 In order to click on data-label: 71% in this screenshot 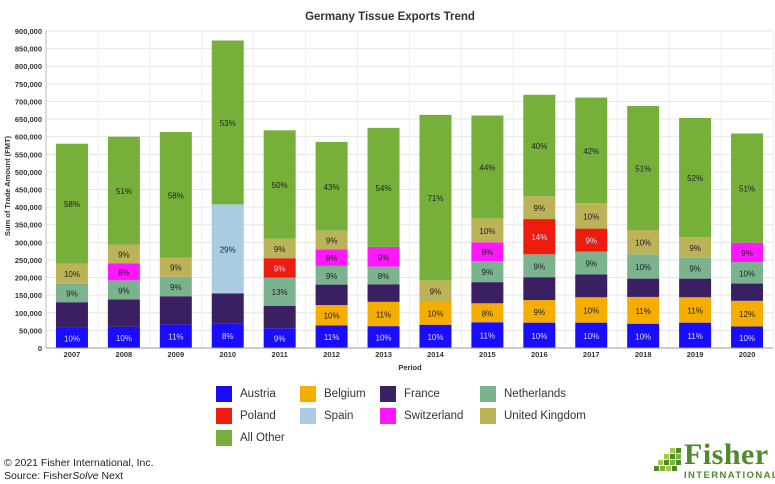, I will do `click(435, 198)`.